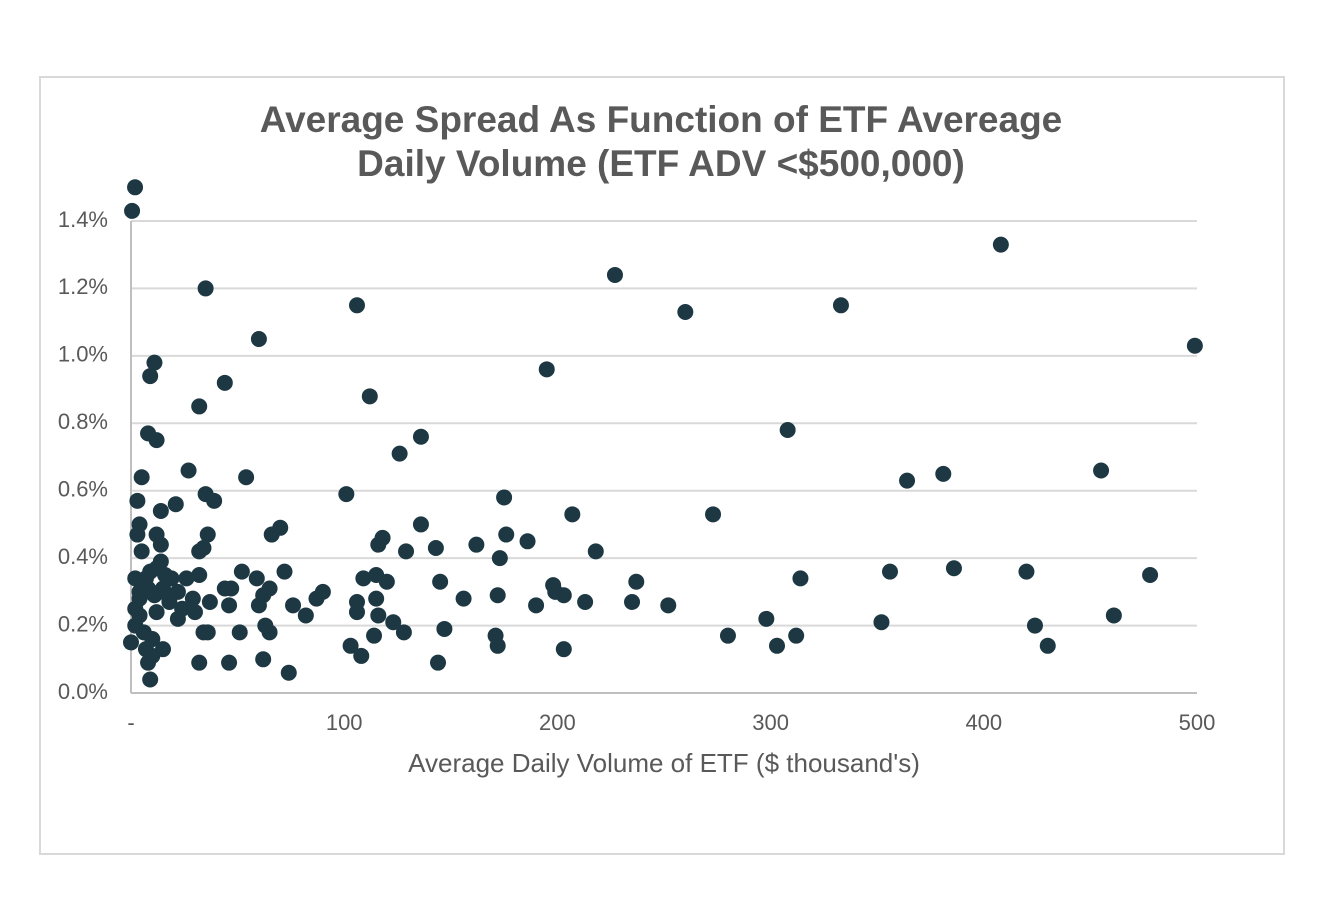  I want to click on x-tick-label: 400, so click(983, 722).